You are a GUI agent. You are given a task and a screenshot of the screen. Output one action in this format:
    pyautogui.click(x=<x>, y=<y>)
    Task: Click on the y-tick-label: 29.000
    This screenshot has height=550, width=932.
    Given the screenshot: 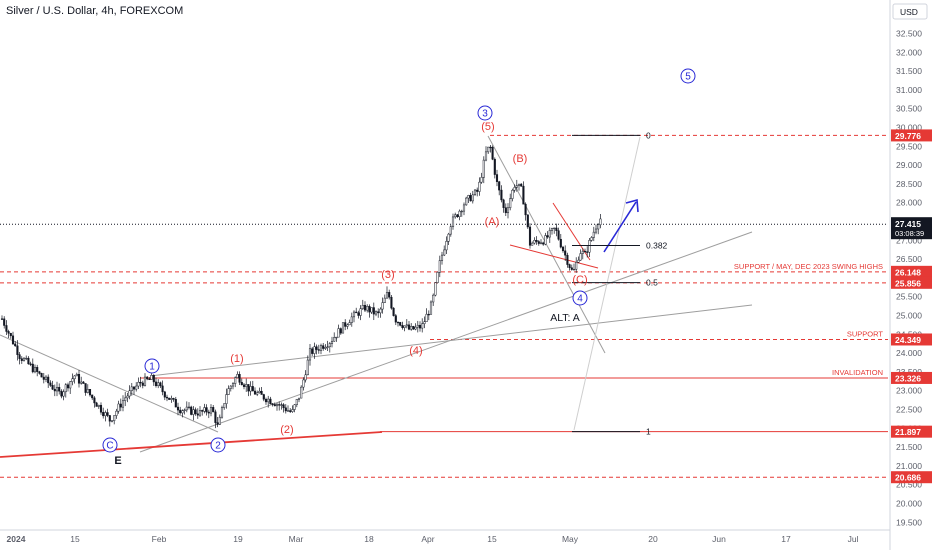 What is the action you would take?
    pyautogui.click(x=909, y=165)
    